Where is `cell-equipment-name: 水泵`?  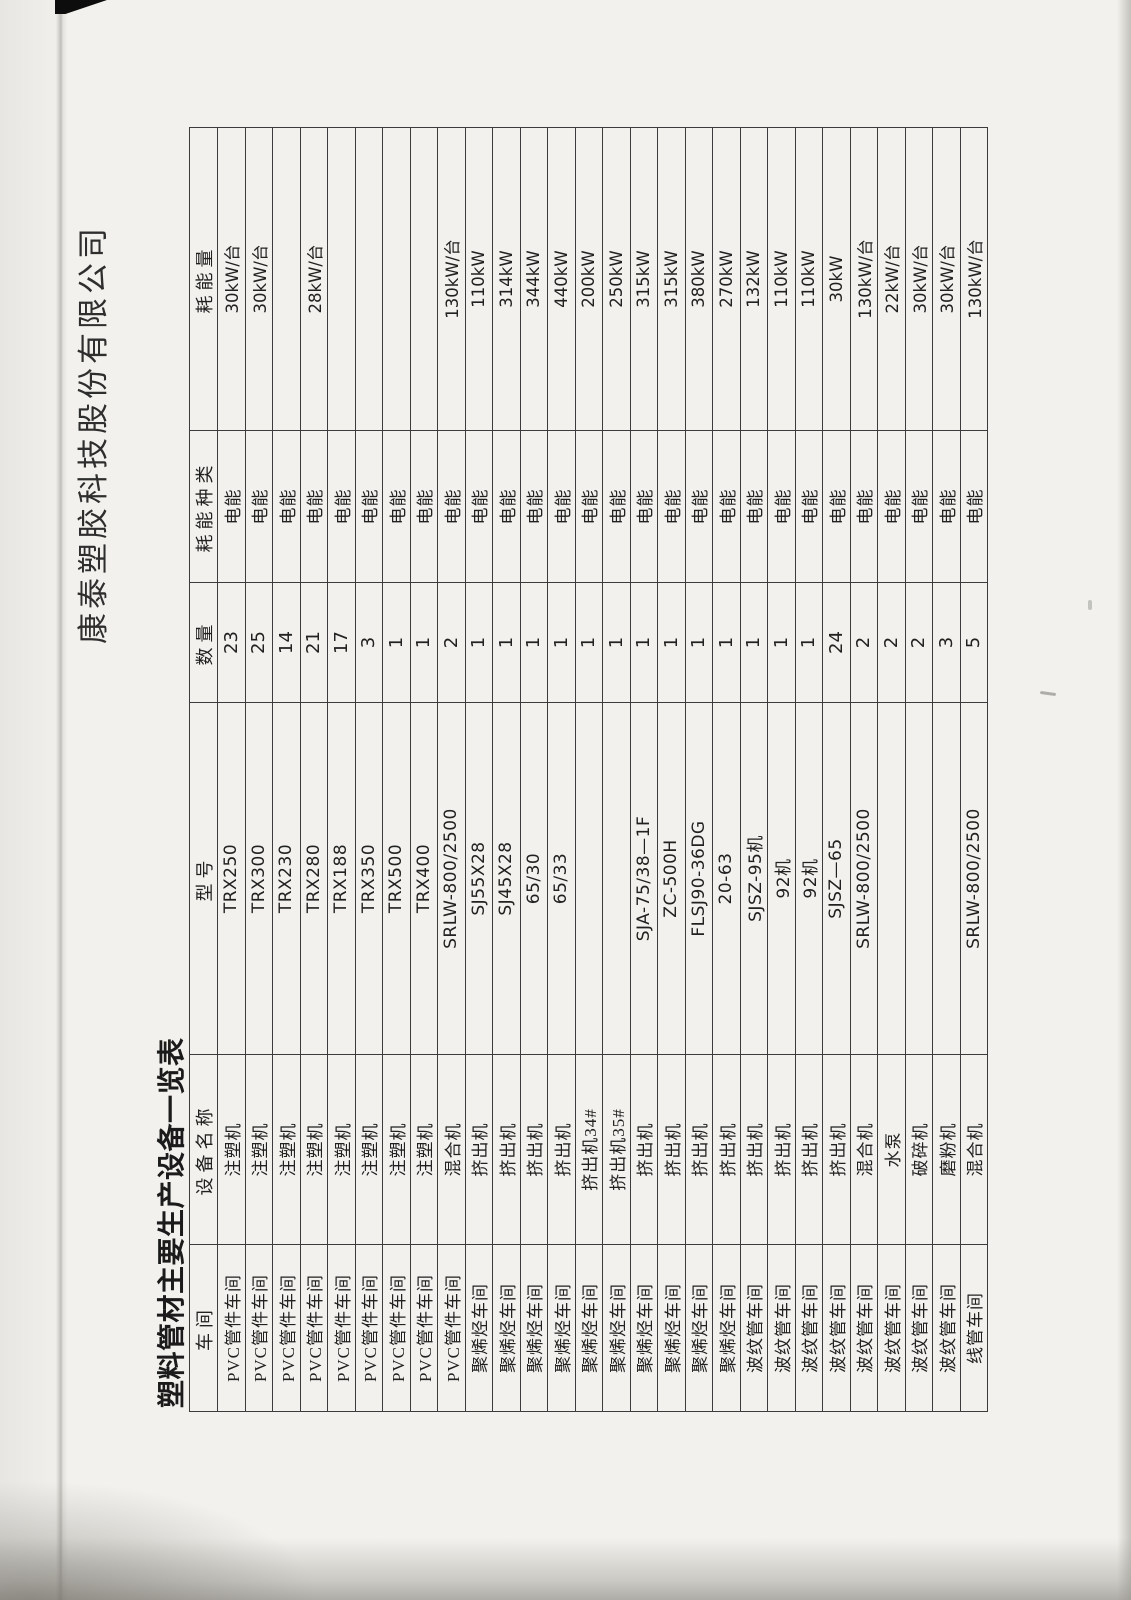
cell-equipment-name: 水泵 is located at coordinates (891, 1149).